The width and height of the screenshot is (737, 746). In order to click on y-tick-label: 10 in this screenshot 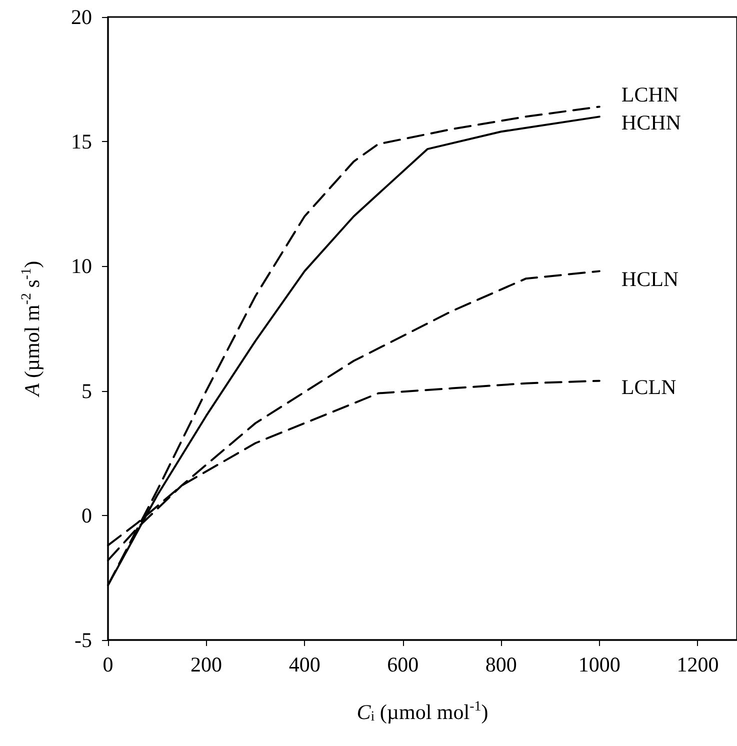, I will do `click(81, 266)`.